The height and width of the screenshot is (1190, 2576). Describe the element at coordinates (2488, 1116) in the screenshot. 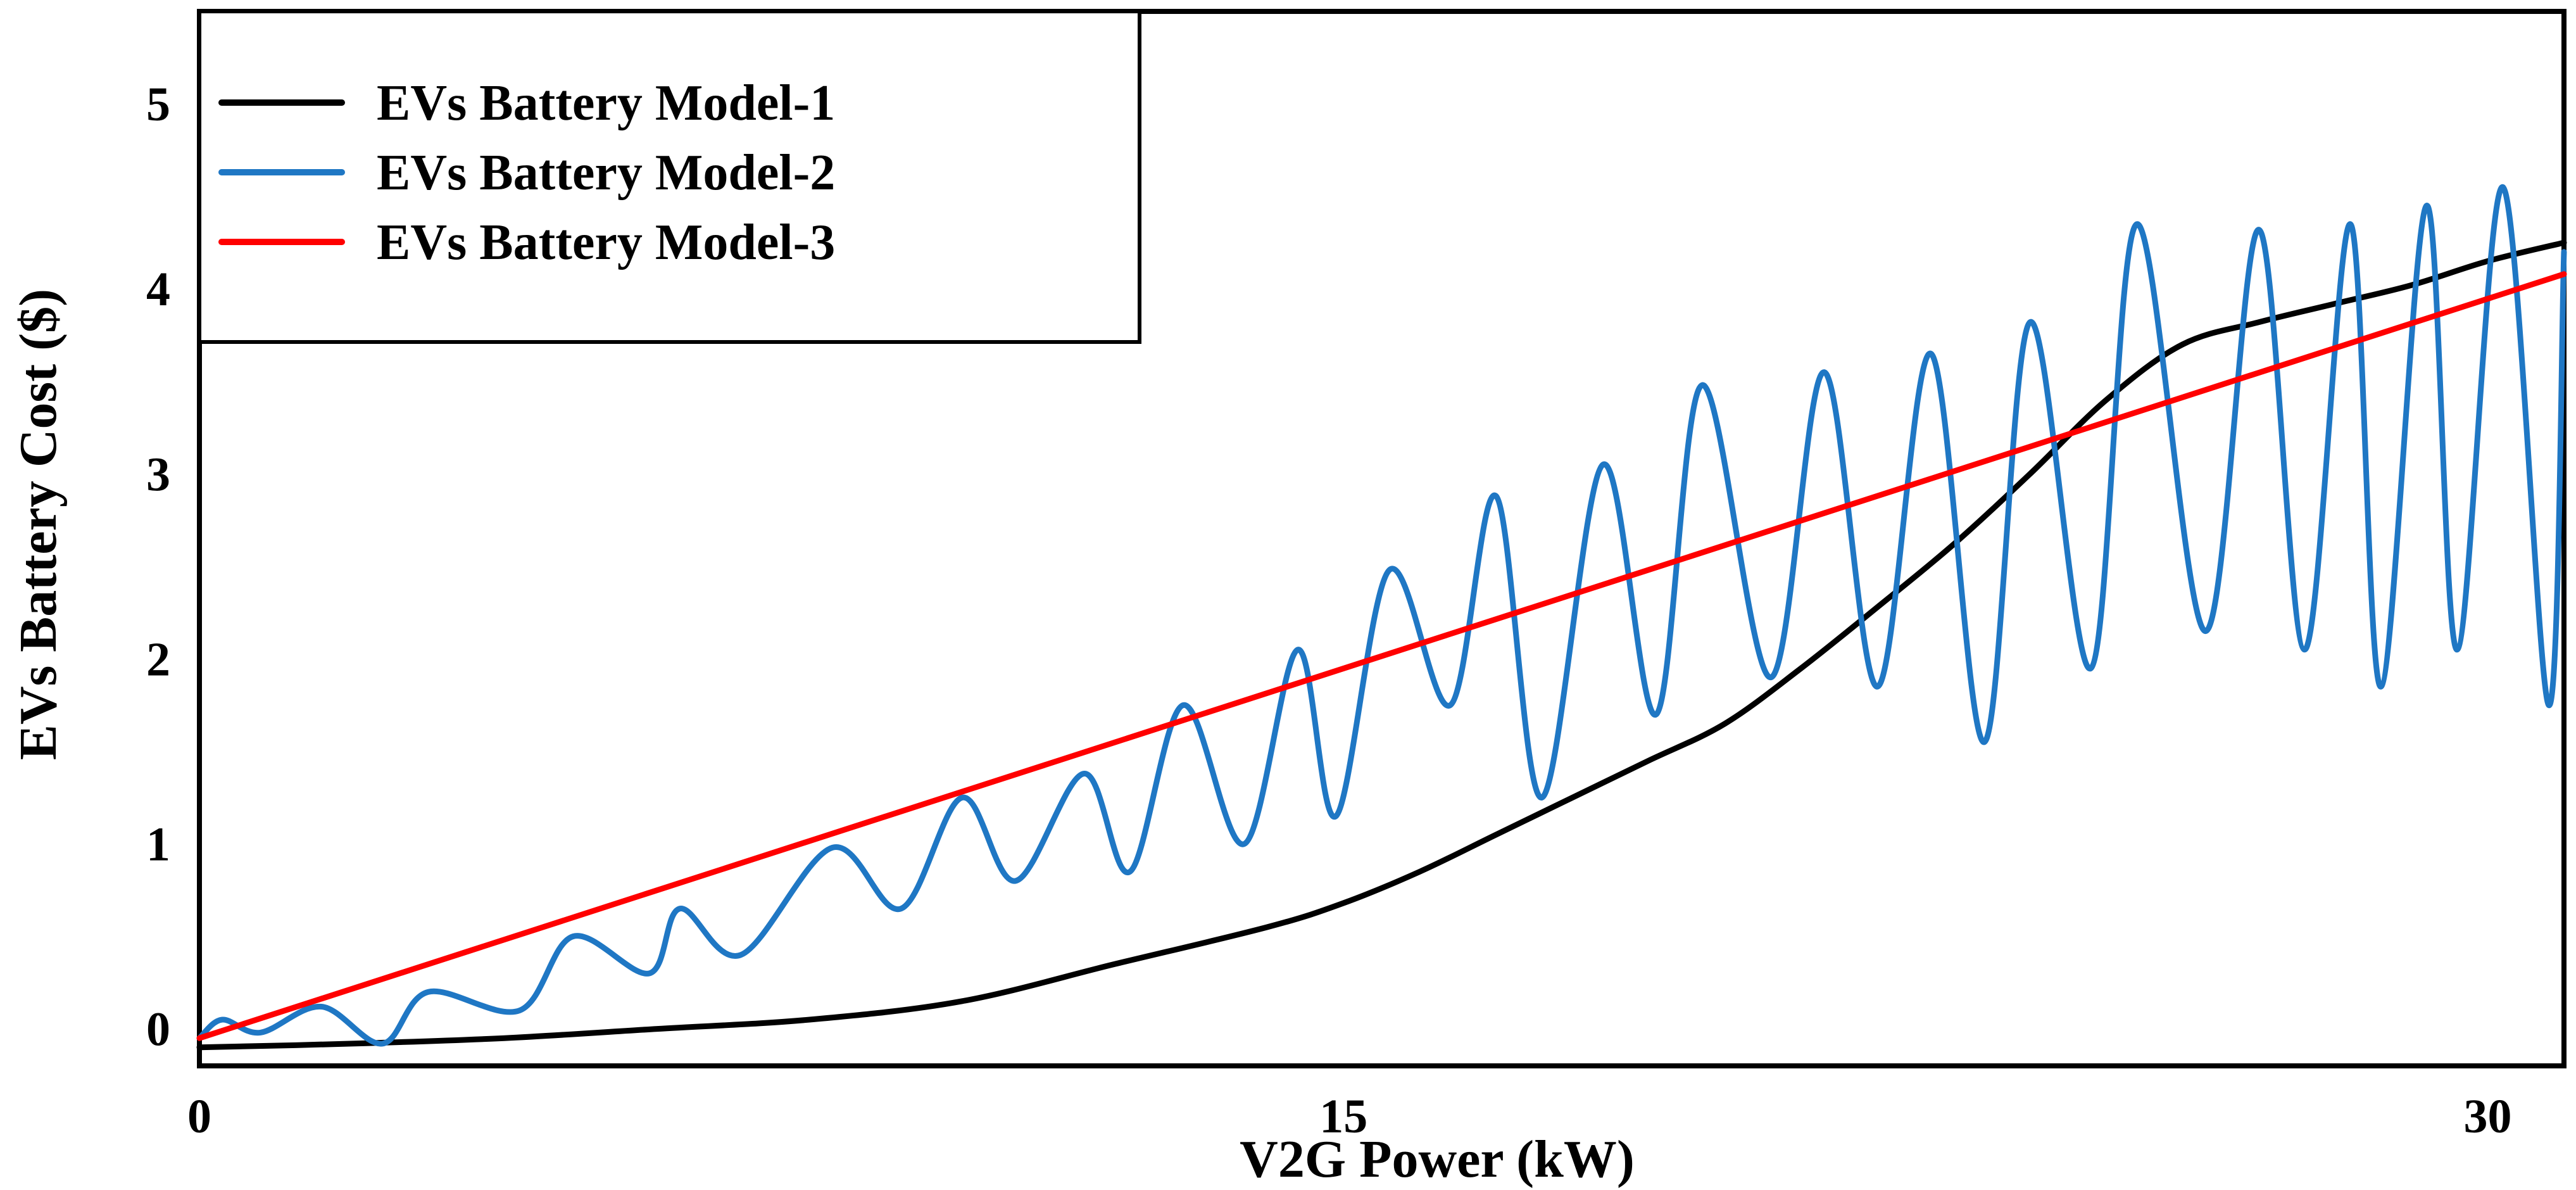

I see `x-tick-label: 30` at that location.